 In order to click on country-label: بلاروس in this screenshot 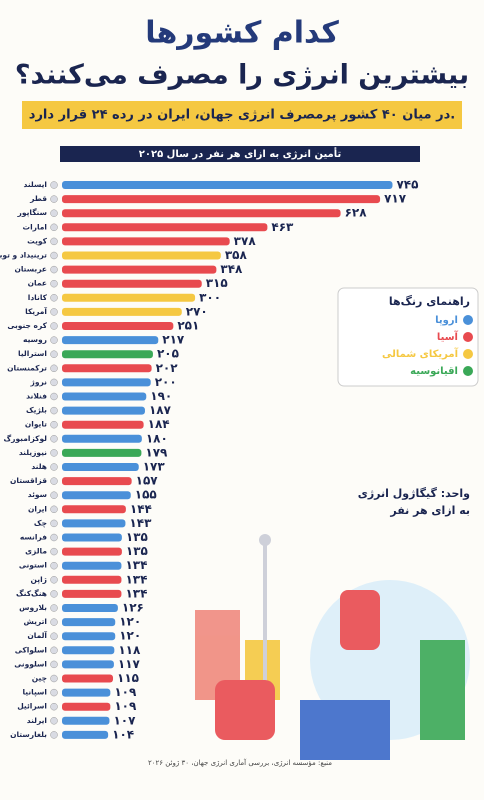, I will do `click(33, 607)`.